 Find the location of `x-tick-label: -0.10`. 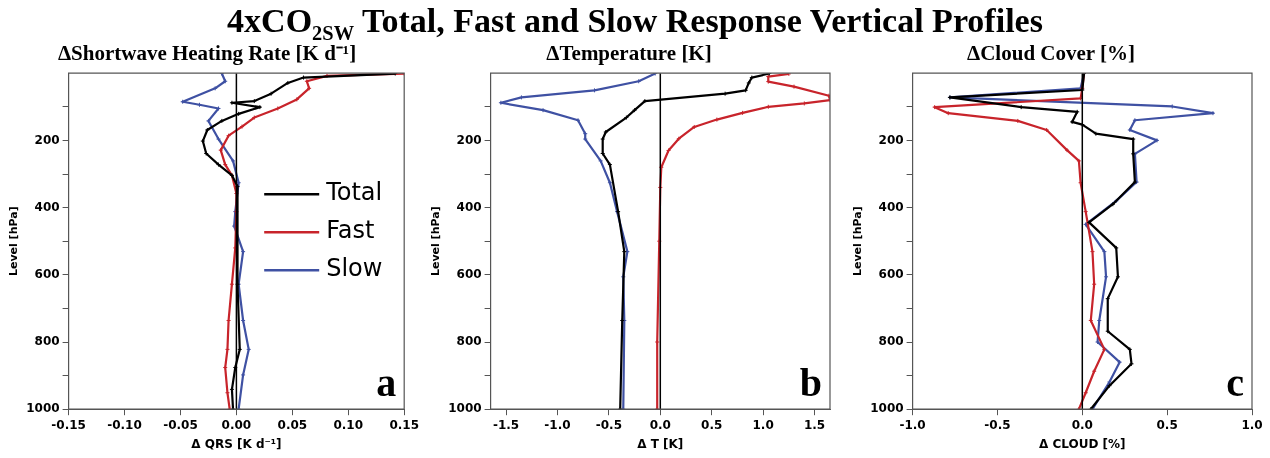

x-tick-label: -0.10 is located at coordinates (124, 424).